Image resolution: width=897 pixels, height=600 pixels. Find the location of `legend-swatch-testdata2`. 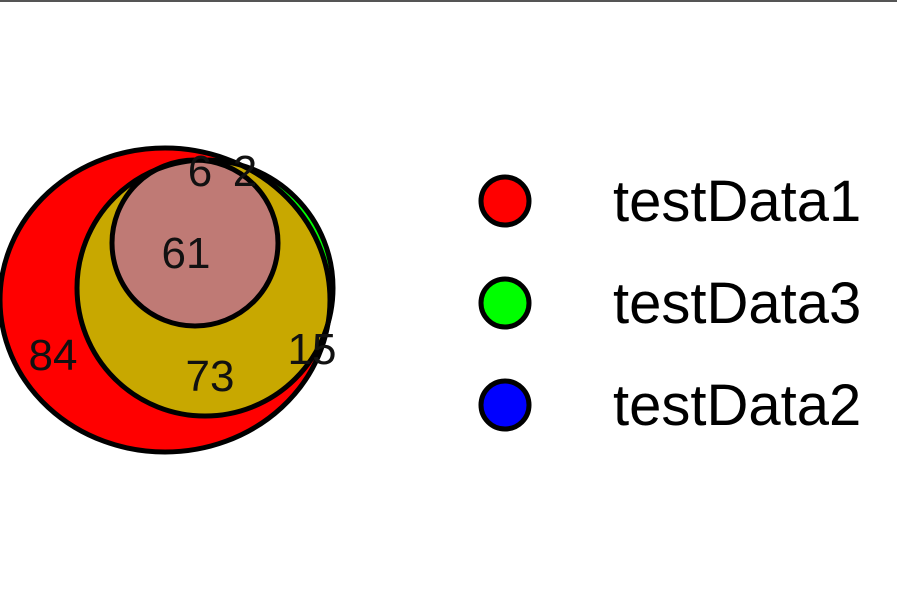

legend-swatch-testdata2 is located at coordinates (505, 405).